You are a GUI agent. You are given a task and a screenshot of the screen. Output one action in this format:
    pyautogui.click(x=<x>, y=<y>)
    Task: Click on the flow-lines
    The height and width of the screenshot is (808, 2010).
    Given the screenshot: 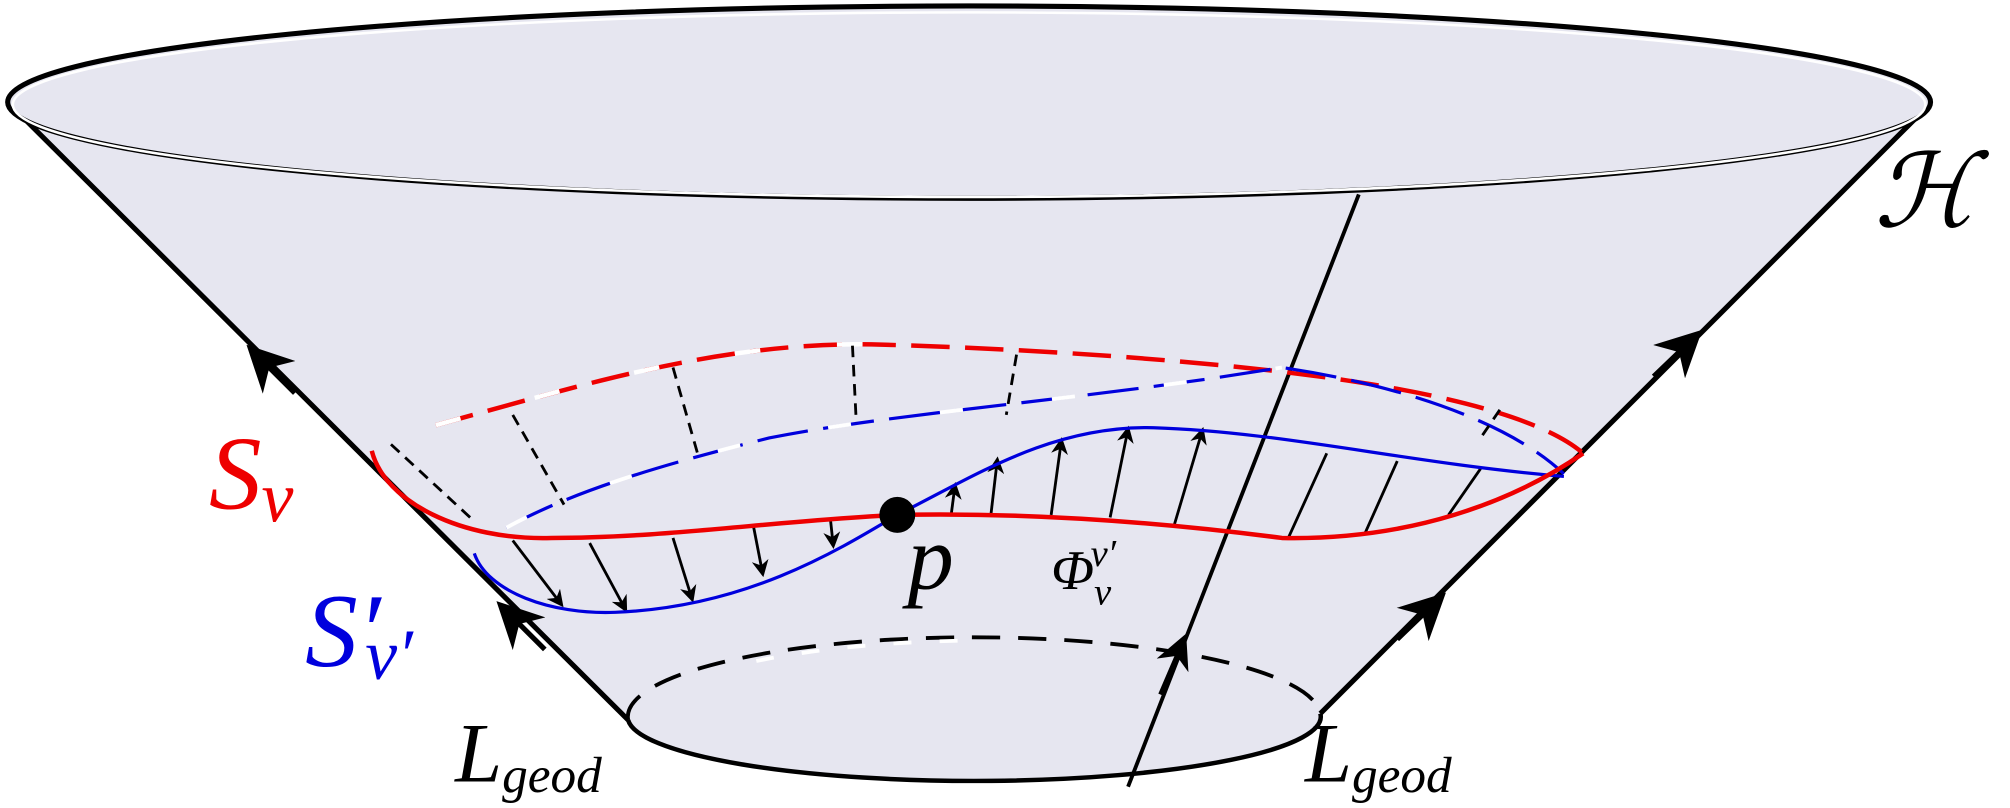 What is the action you would take?
    pyautogui.click(x=1384, y=495)
    